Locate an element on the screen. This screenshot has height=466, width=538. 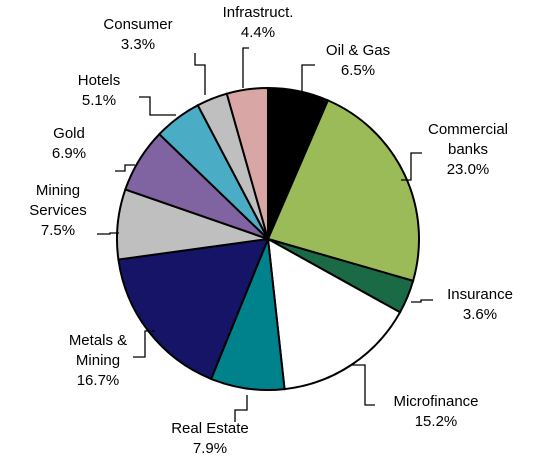
slice-value-label: 3.3% is located at coordinates (138, 44).